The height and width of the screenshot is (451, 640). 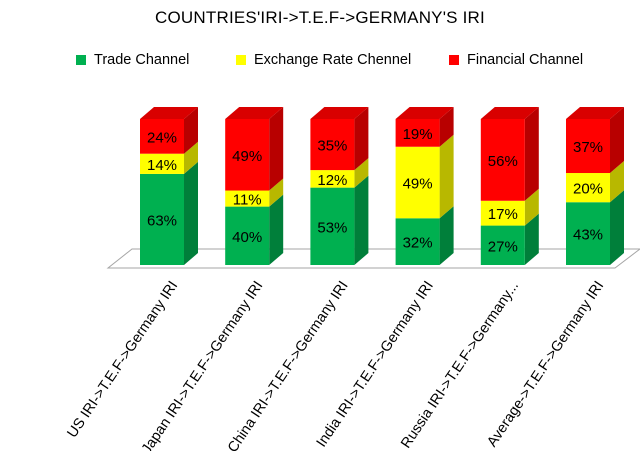 What do you see at coordinates (373, 258) in the screenshot?
I see `chart-floor` at bounding box center [373, 258].